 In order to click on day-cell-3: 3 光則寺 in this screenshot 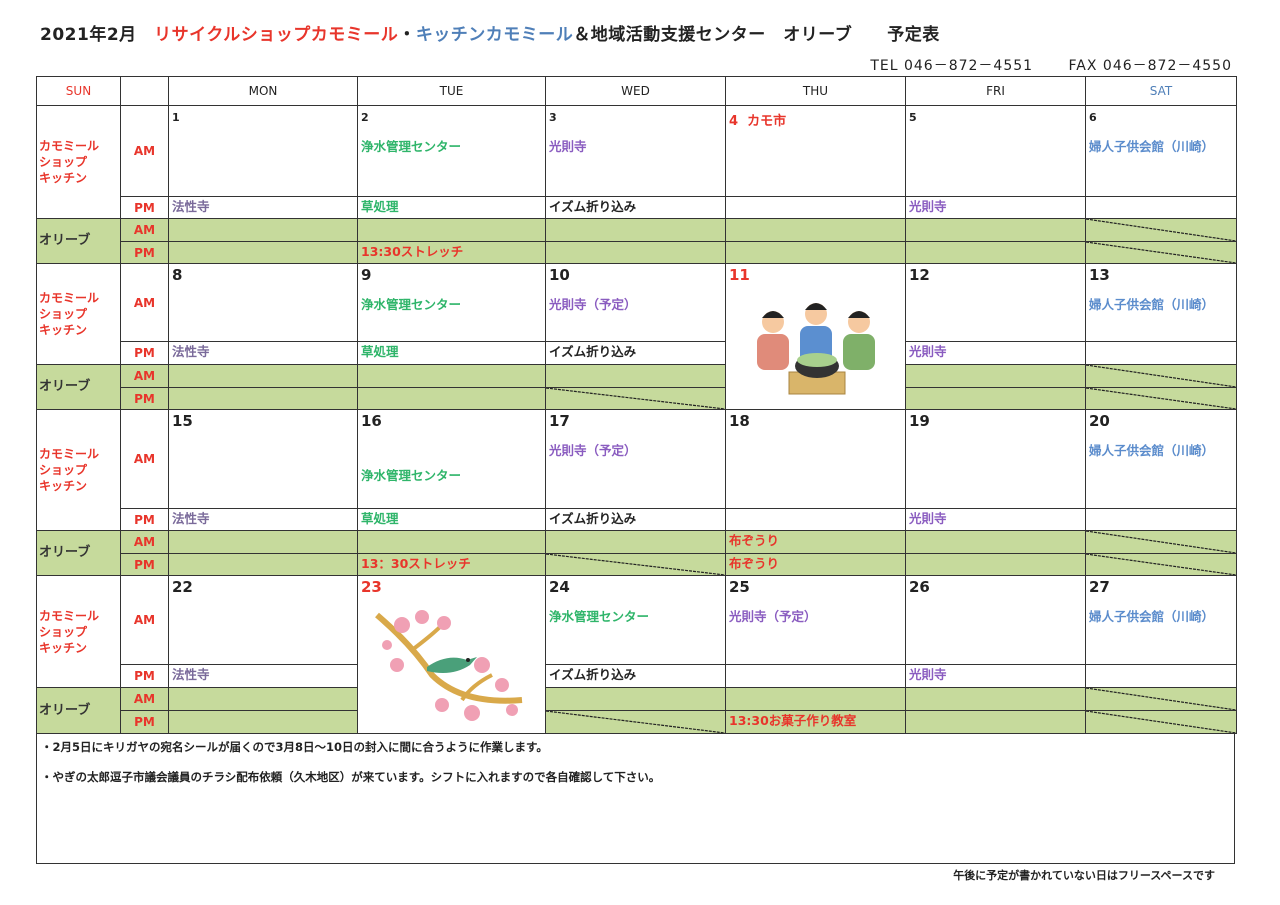, I will do `click(635, 151)`.